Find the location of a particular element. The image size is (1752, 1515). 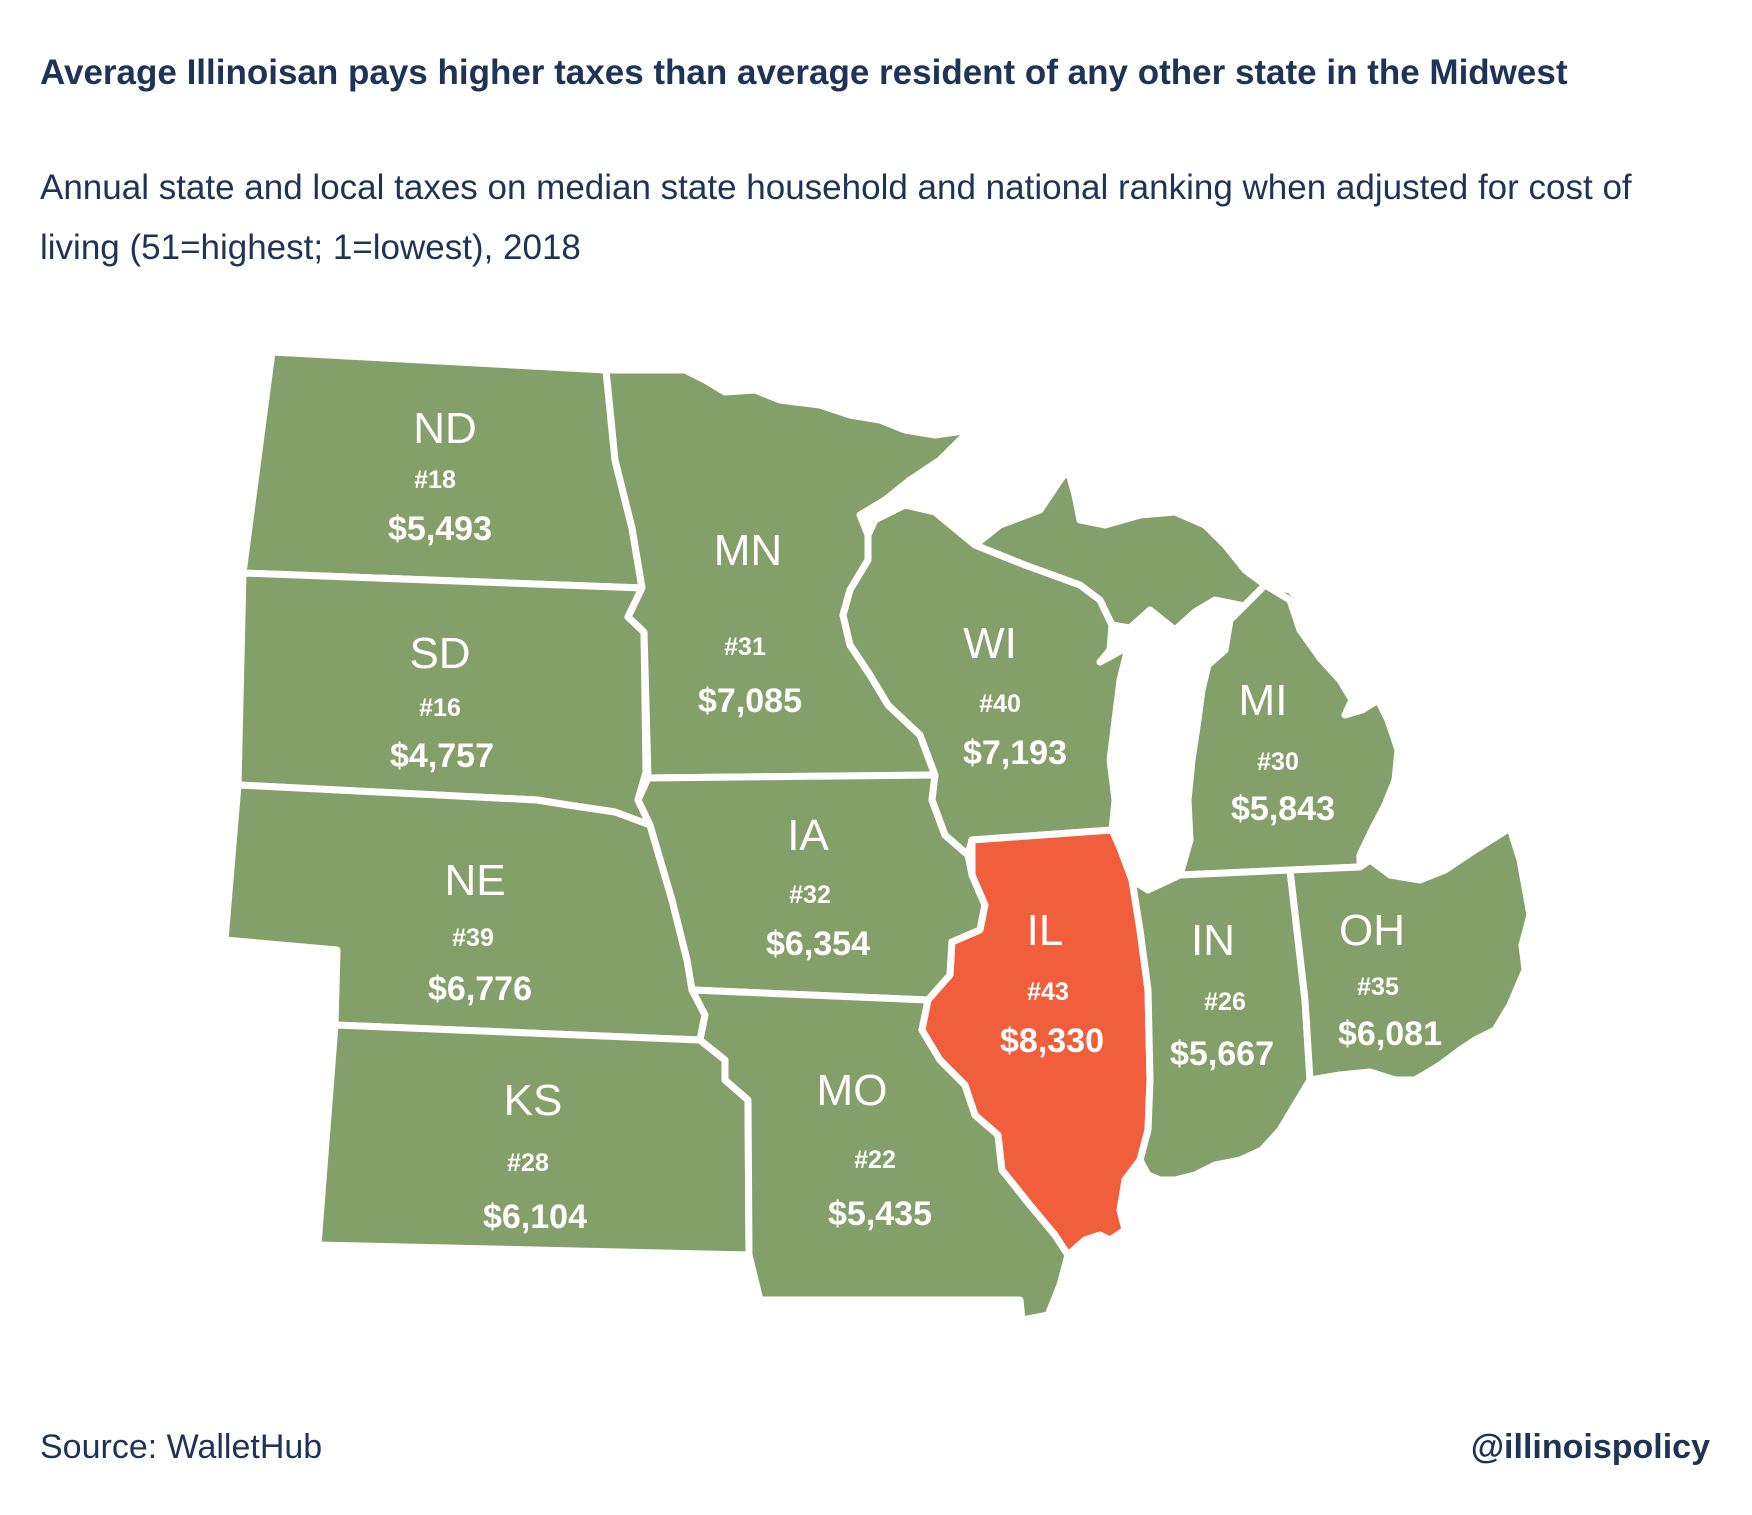

state-shape-mn is located at coordinates (788, 574).